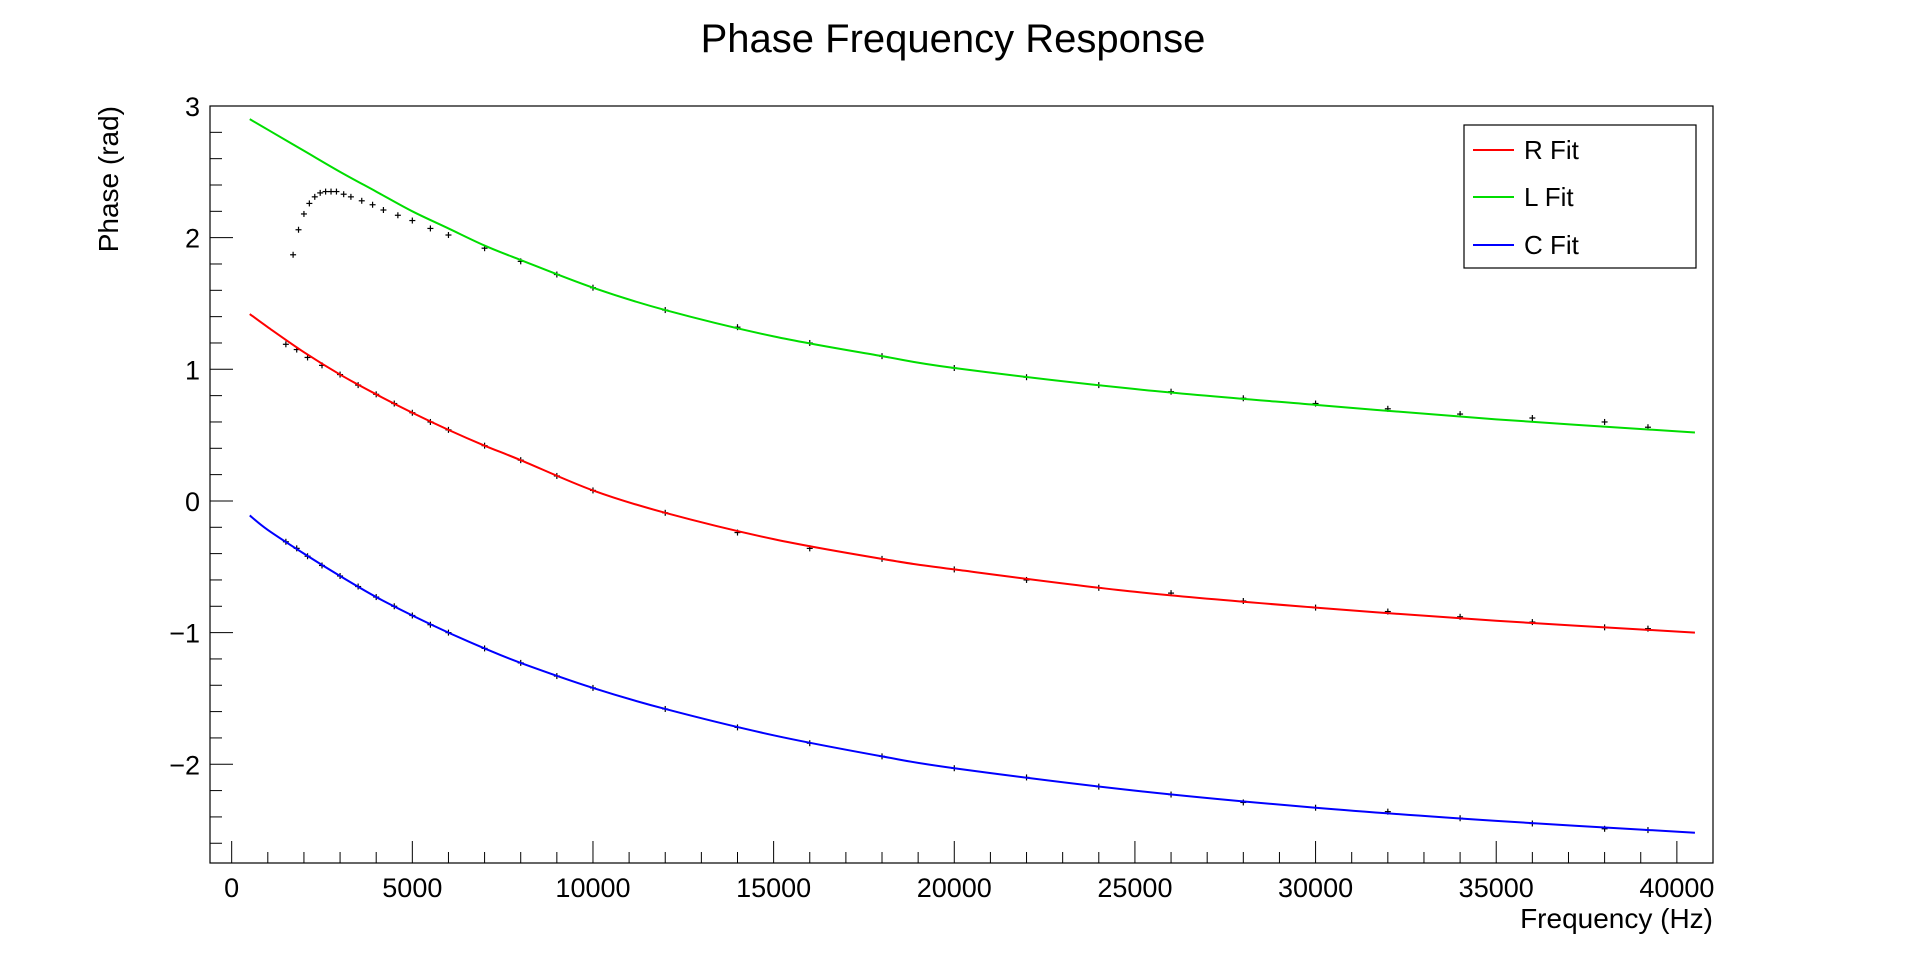  I want to click on x-tick-label: 15000, so click(773, 888).